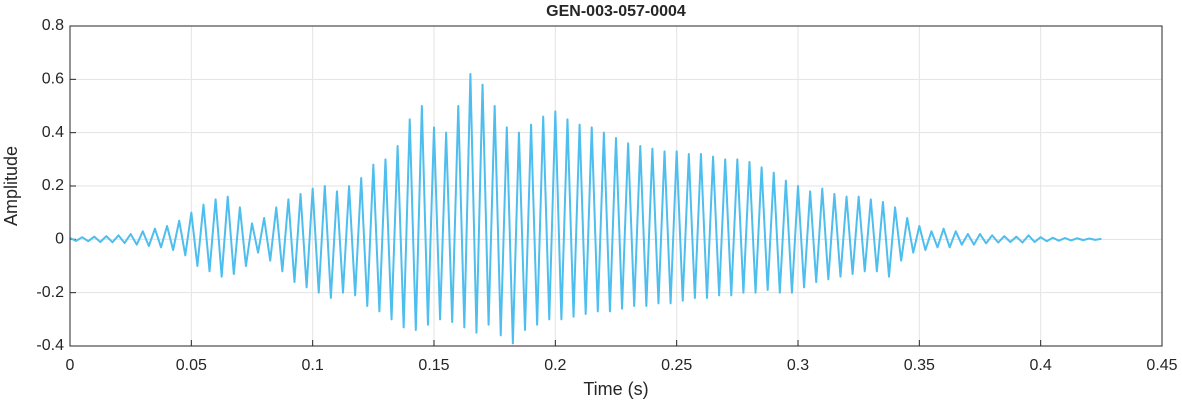  I want to click on y-tick-label: -0.4, so click(50, 345).